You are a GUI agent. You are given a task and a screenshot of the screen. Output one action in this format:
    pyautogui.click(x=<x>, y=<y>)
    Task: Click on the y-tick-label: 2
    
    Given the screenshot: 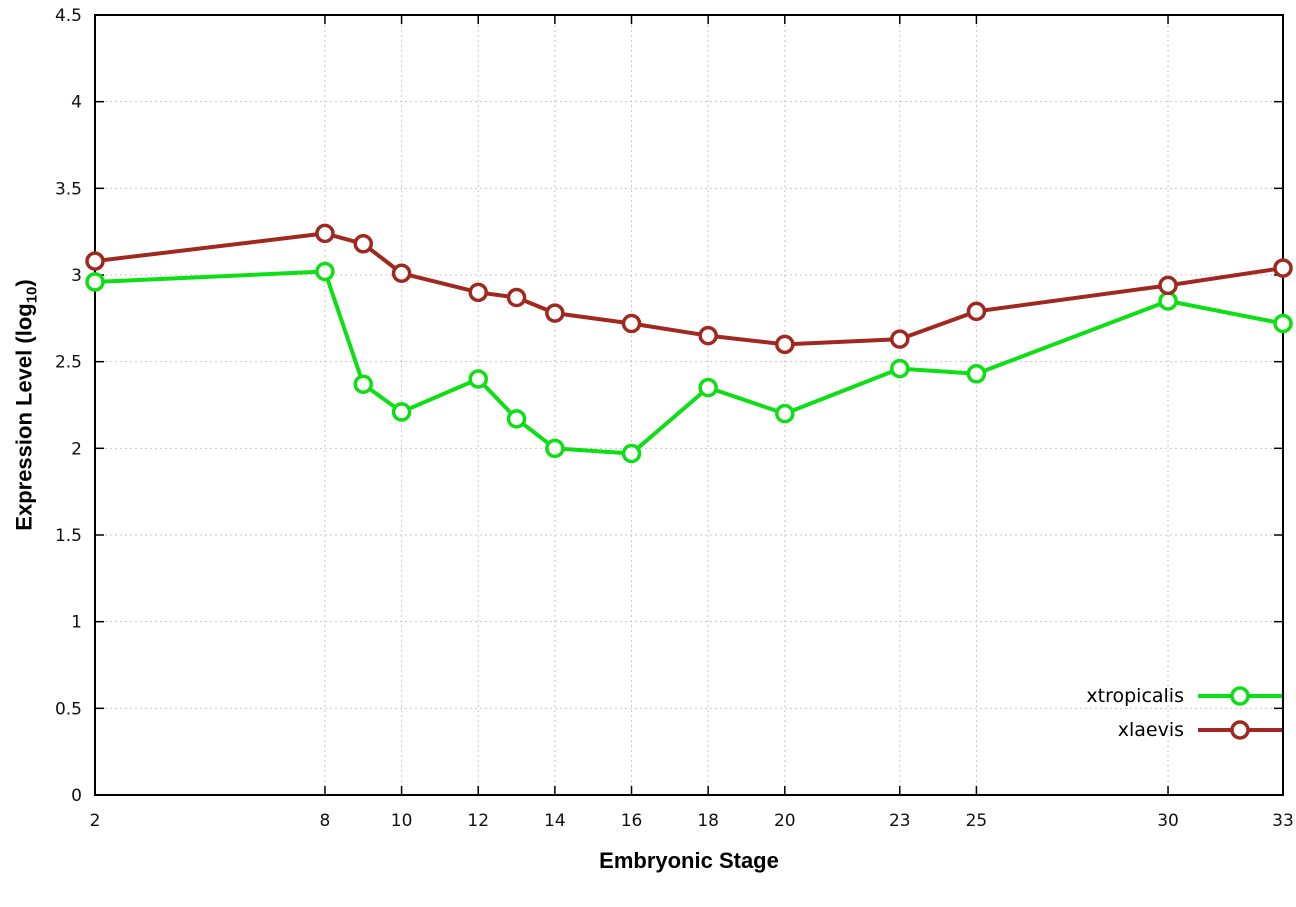 What is the action you would take?
    pyautogui.click(x=76, y=449)
    